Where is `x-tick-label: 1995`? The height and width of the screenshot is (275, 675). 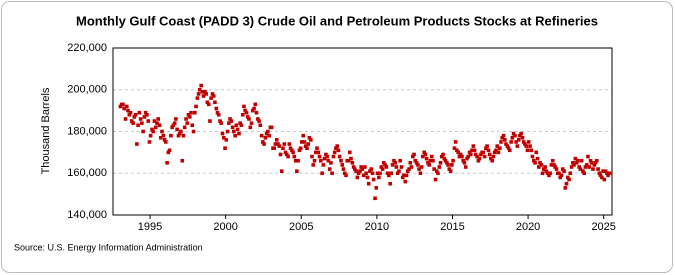
x-tick-label: 1995 is located at coordinates (150, 227).